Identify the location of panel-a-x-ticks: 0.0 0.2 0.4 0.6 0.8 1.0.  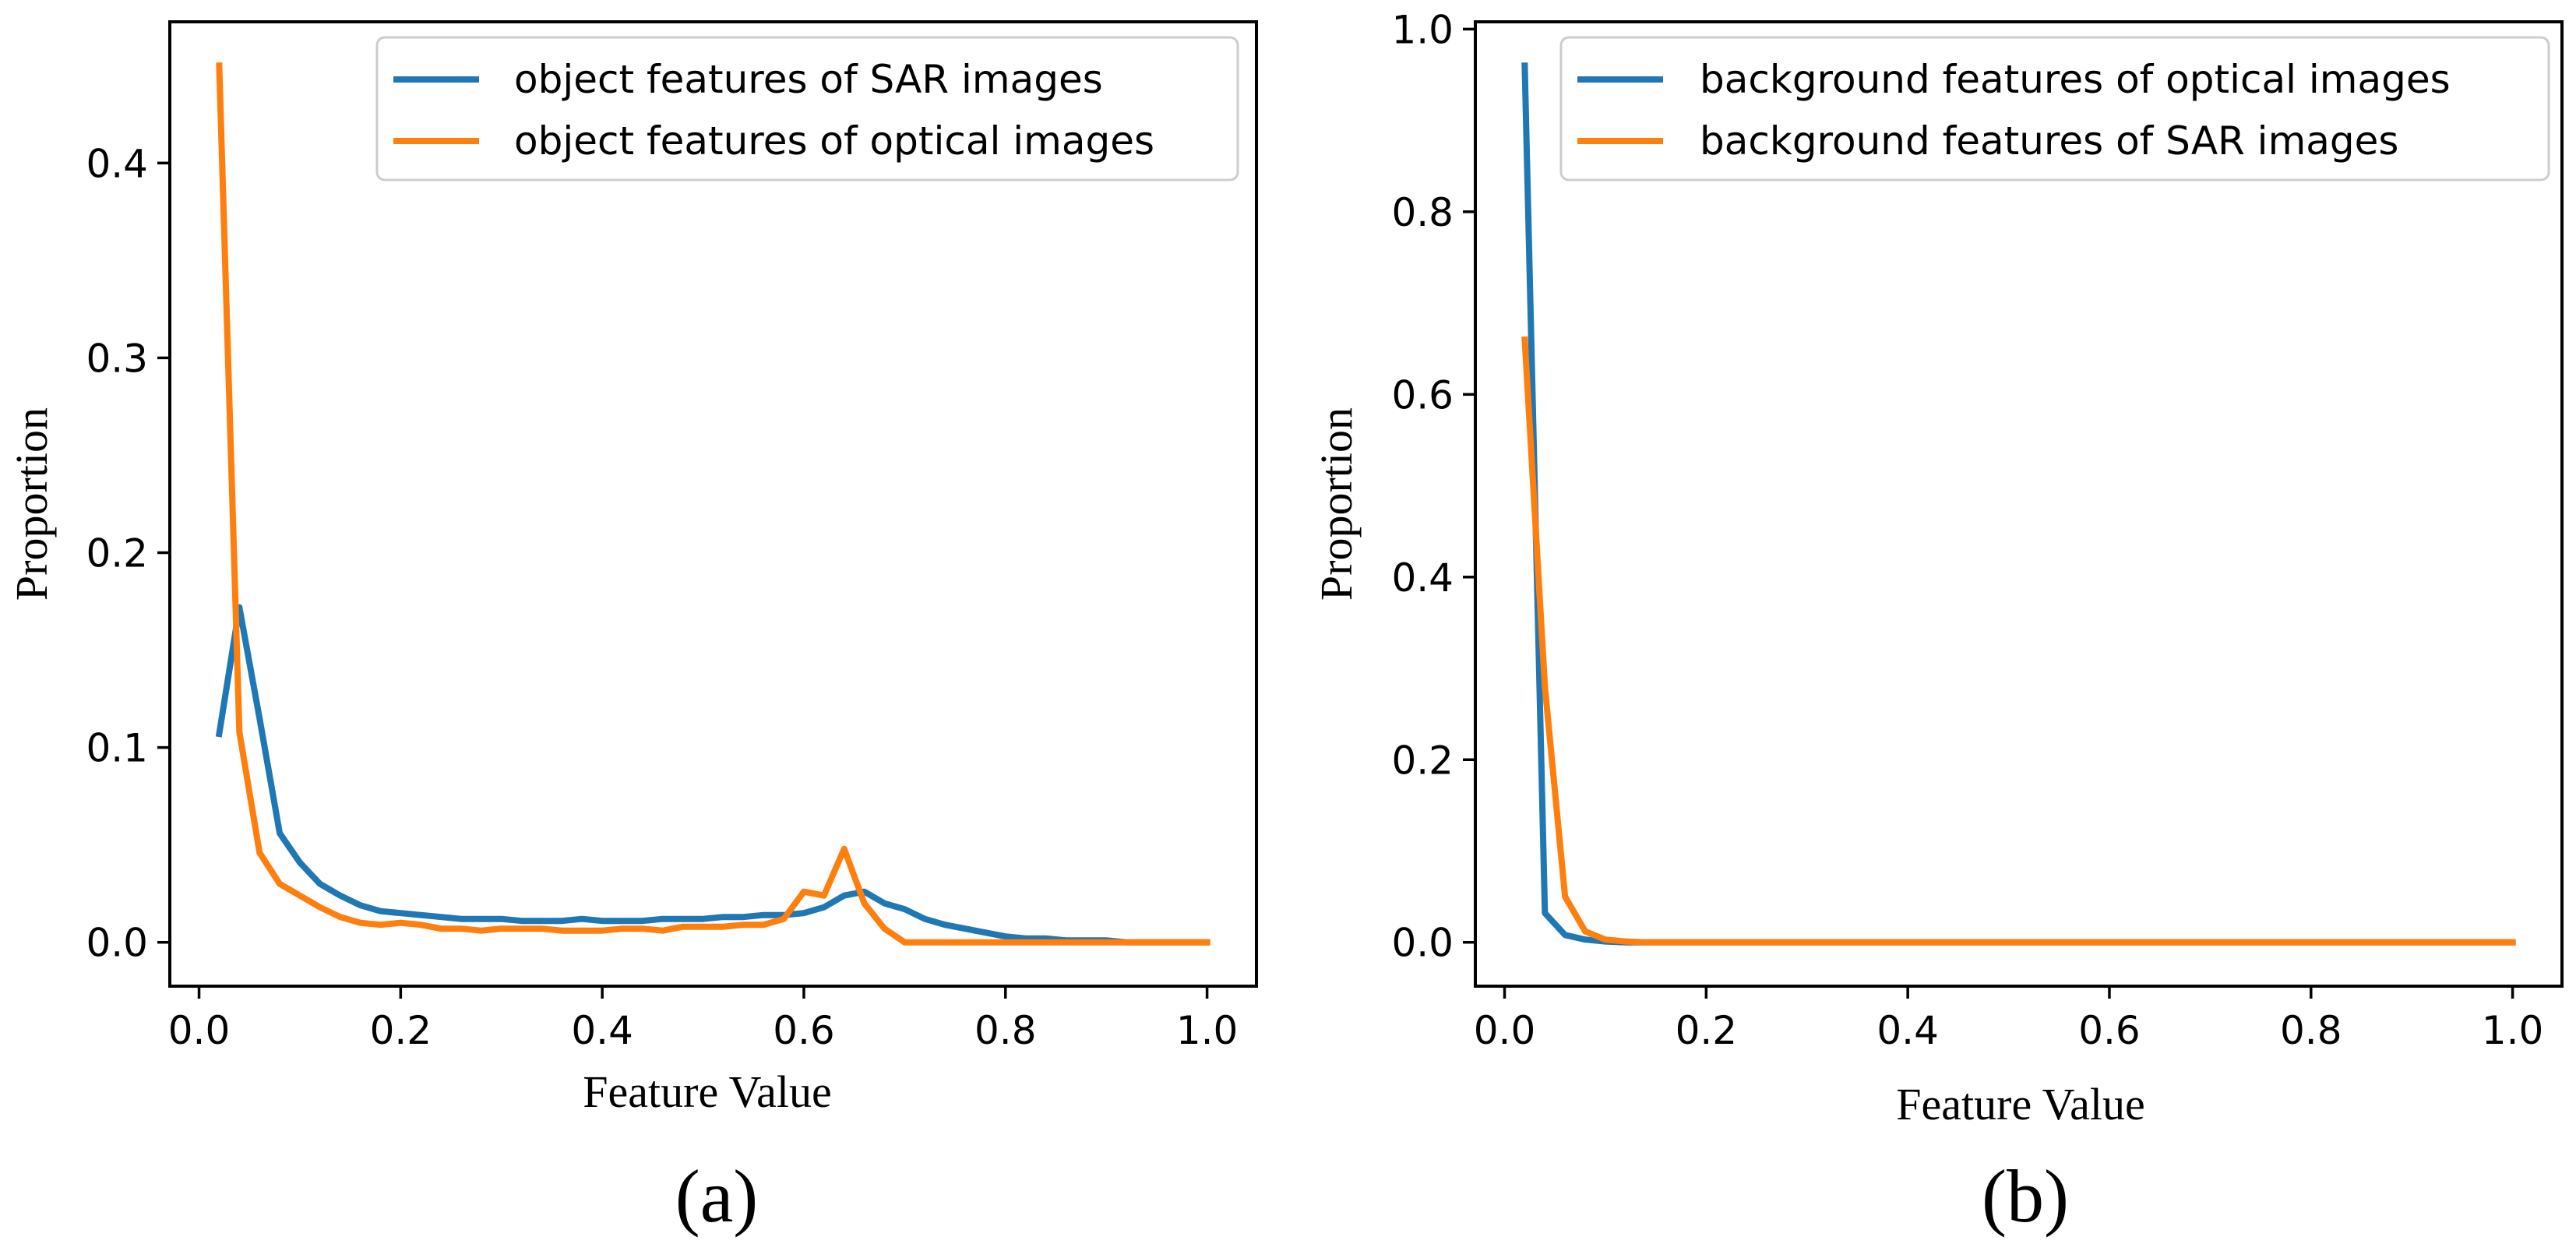
(703, 1019).